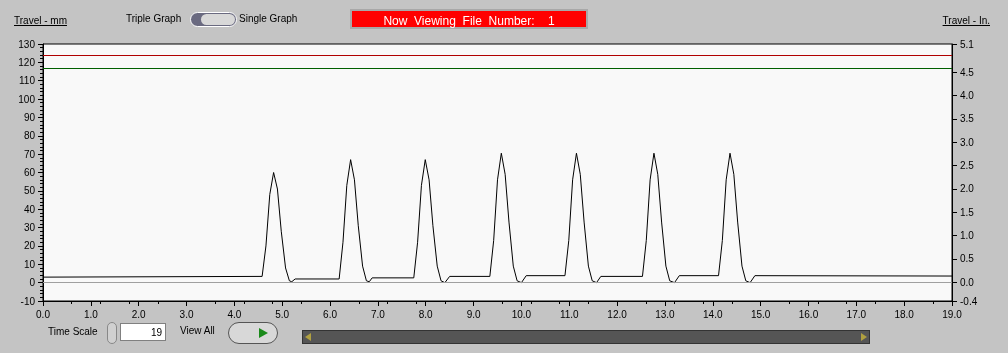  What do you see at coordinates (713, 314) in the screenshot?
I see `x-tick-label: 14.0` at bounding box center [713, 314].